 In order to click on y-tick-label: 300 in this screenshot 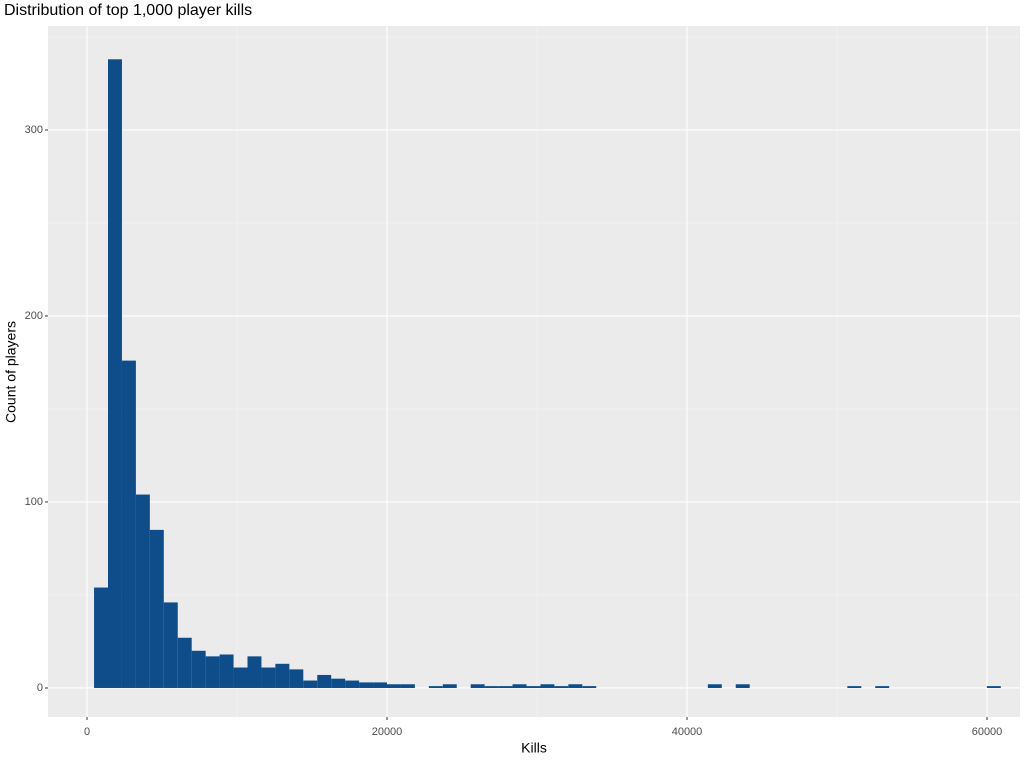, I will do `click(34, 130)`.